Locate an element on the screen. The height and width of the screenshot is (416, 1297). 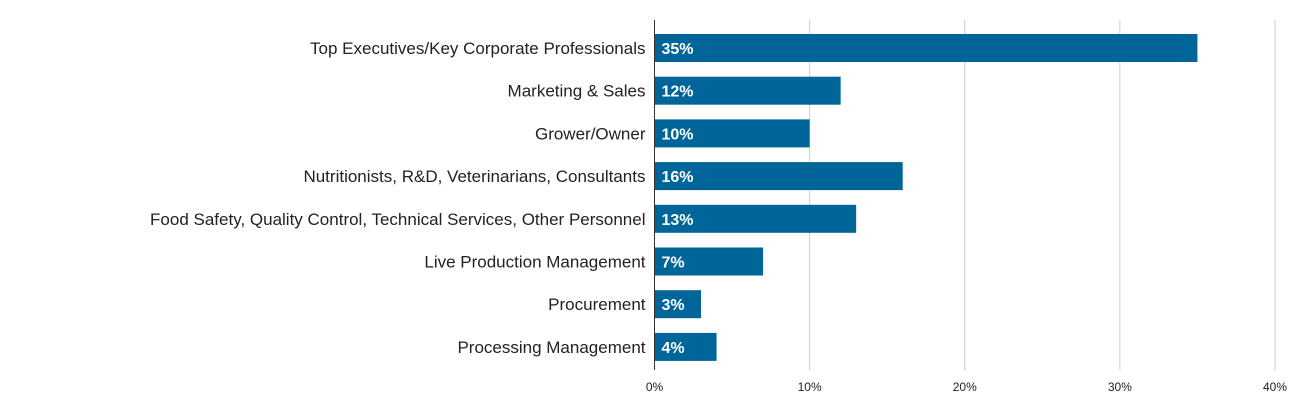
bar-data-label: 4% is located at coordinates (673, 348).